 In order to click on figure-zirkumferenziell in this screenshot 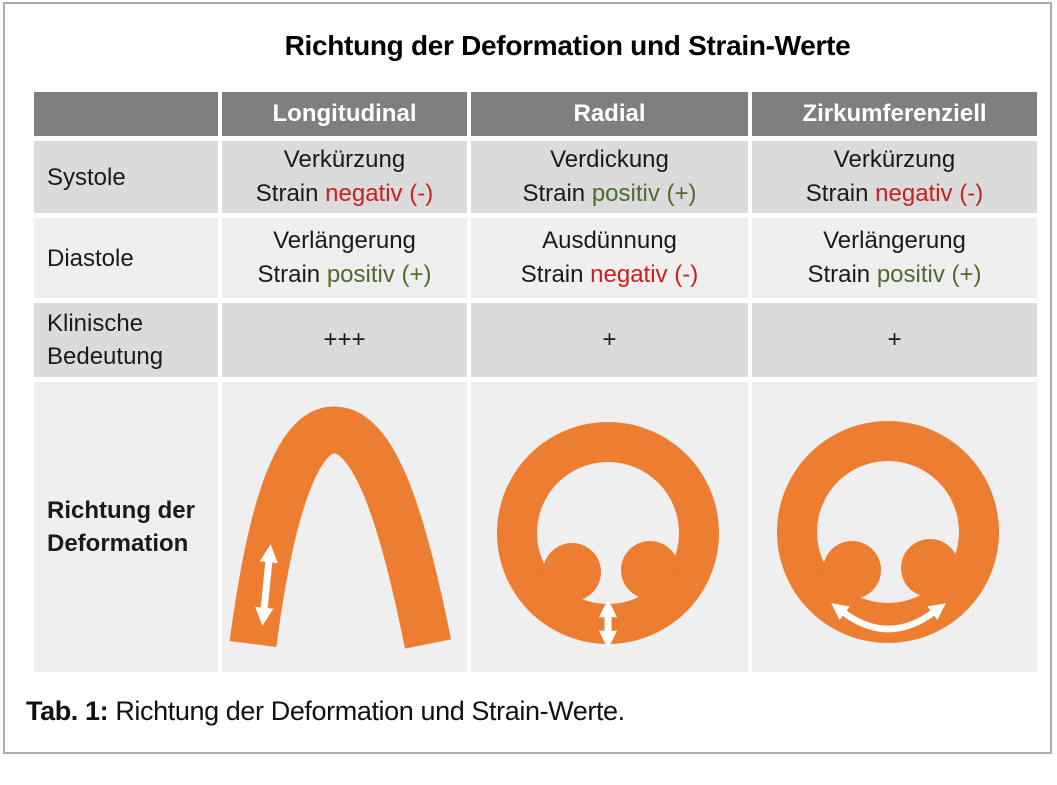, I will do `click(894, 527)`.